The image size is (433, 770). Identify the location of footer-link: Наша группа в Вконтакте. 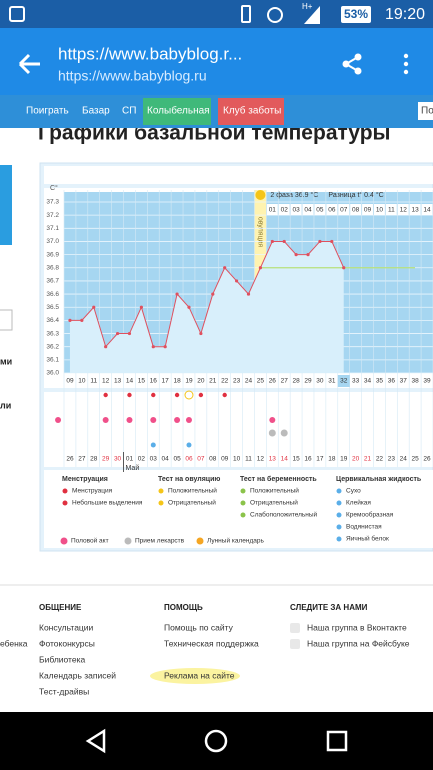
(357, 627).